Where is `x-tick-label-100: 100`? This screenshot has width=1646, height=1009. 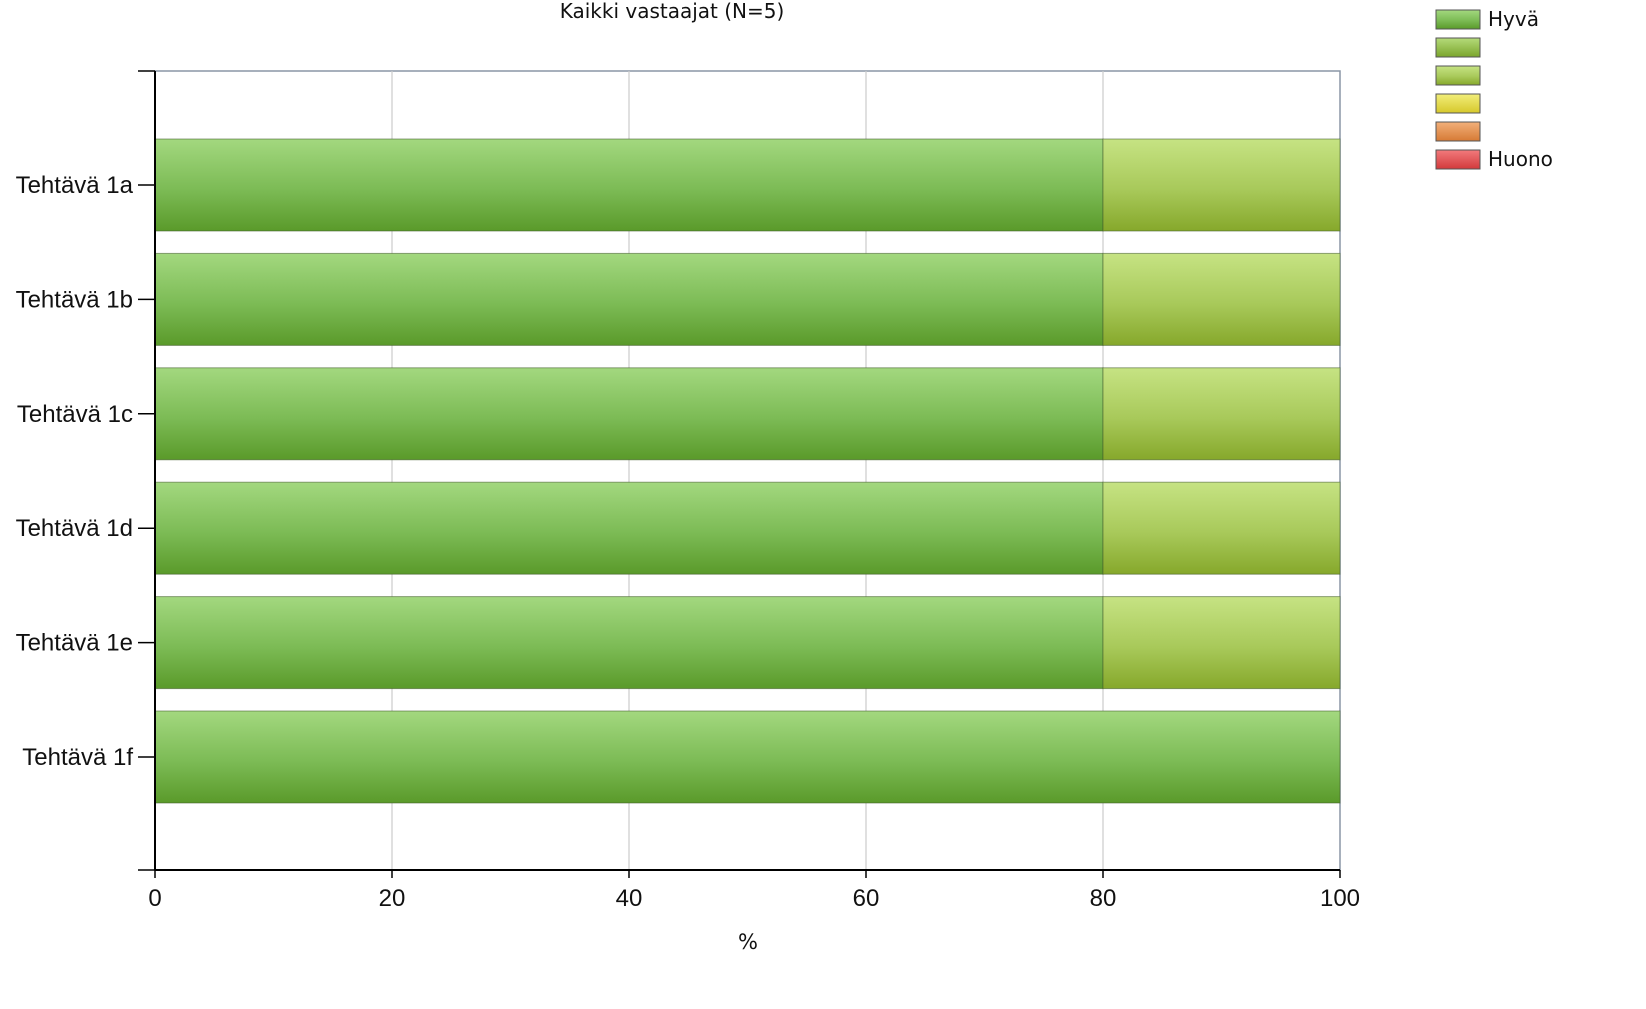 x-tick-label-100: 100 is located at coordinates (1340, 898).